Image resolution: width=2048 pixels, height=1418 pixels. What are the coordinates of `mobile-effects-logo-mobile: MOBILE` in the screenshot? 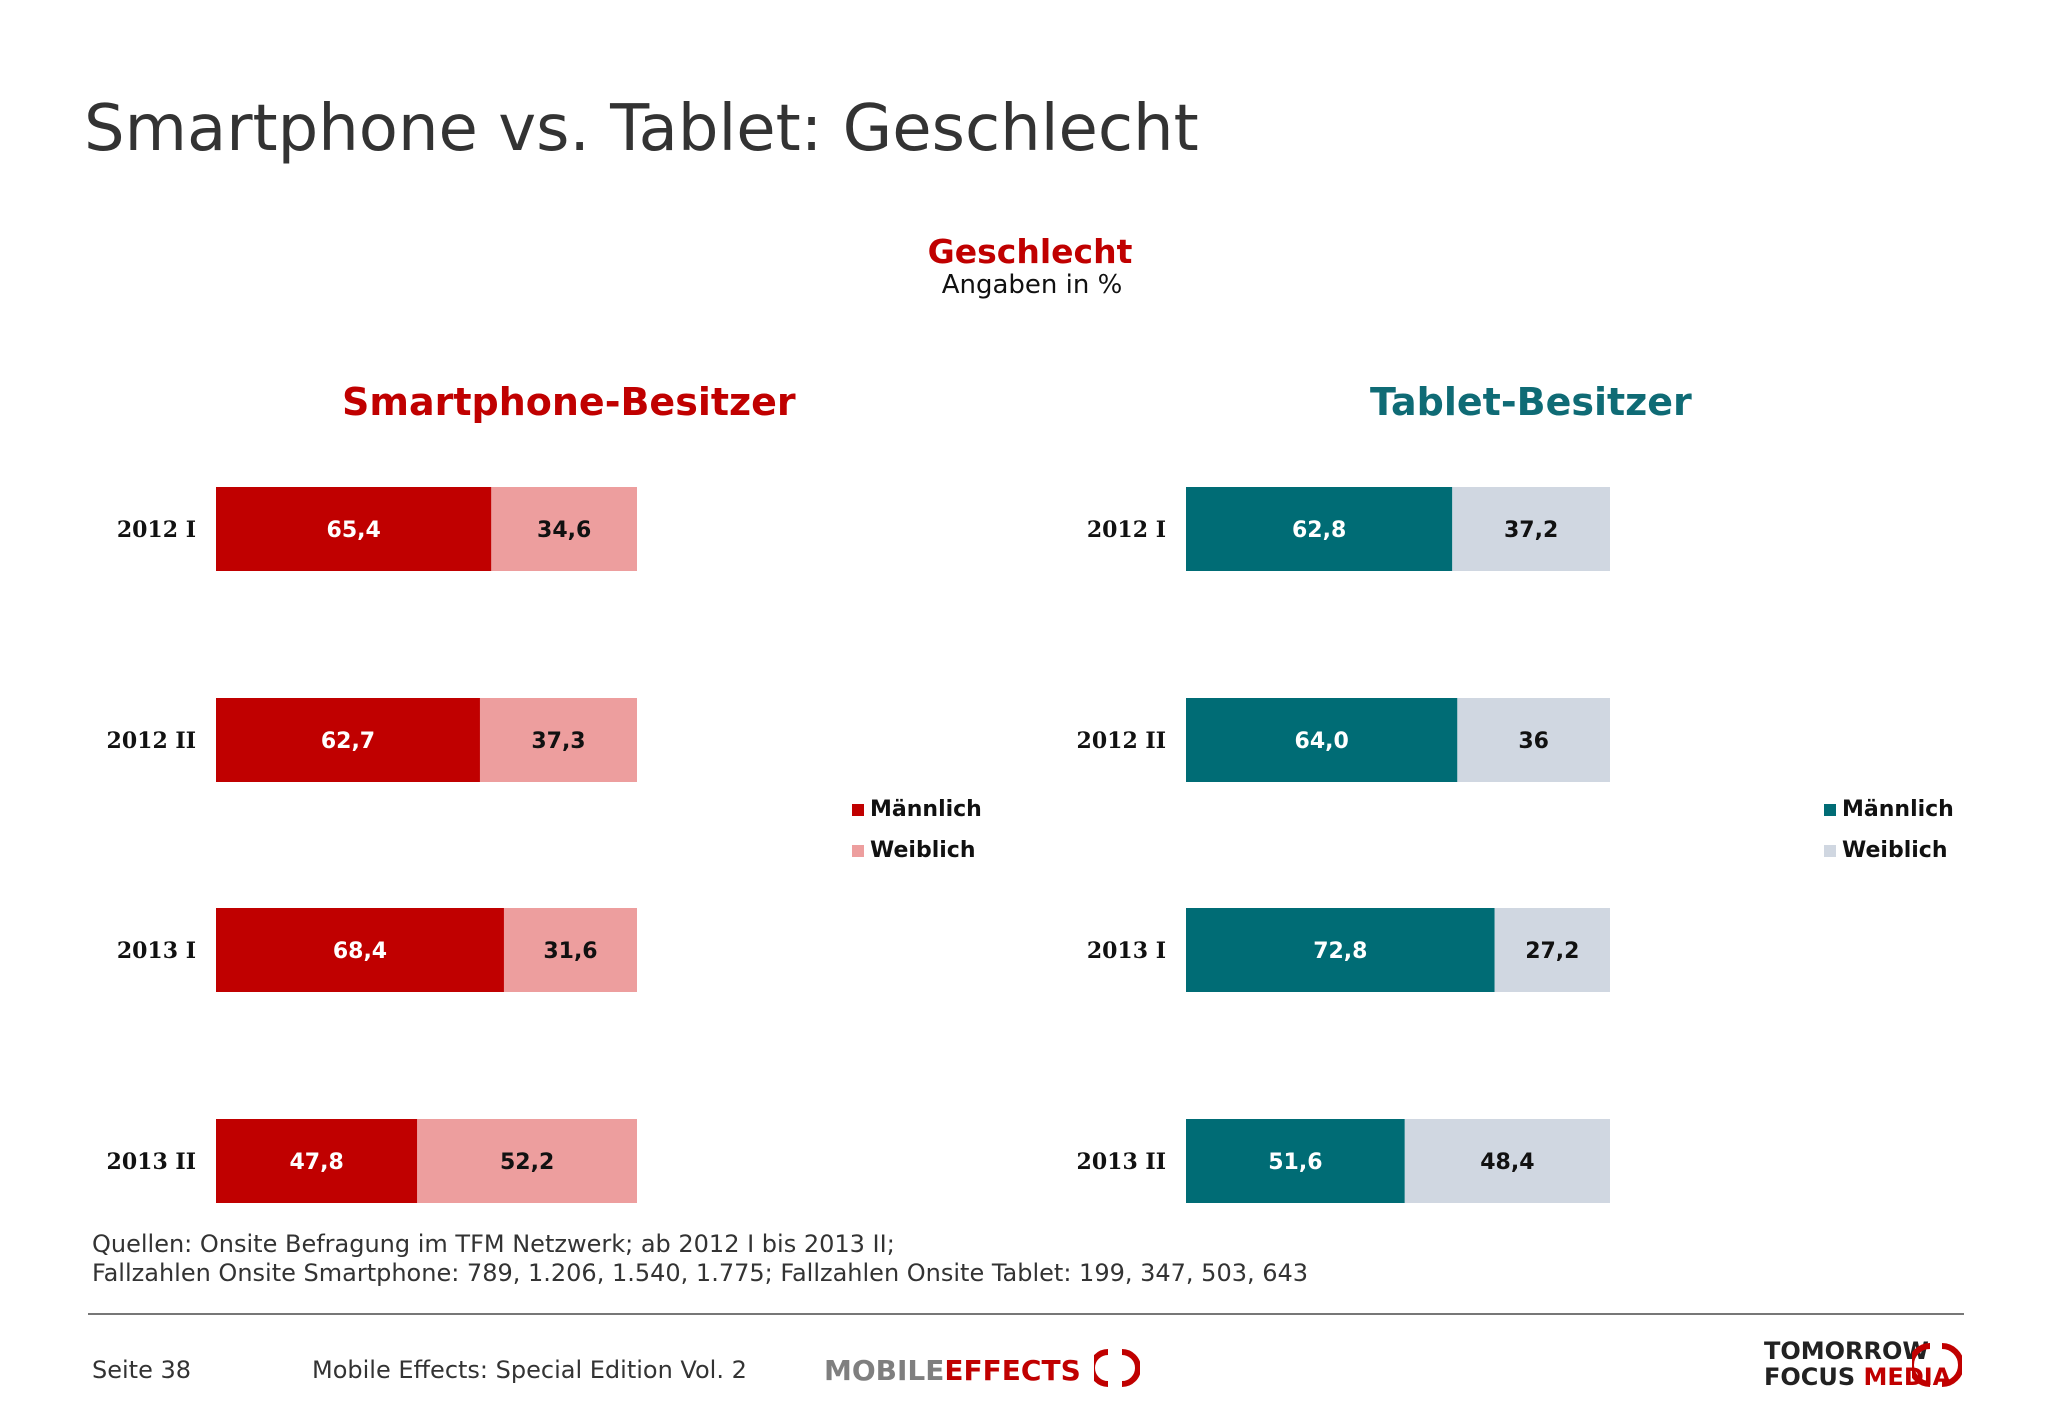 It's located at (884, 1370).